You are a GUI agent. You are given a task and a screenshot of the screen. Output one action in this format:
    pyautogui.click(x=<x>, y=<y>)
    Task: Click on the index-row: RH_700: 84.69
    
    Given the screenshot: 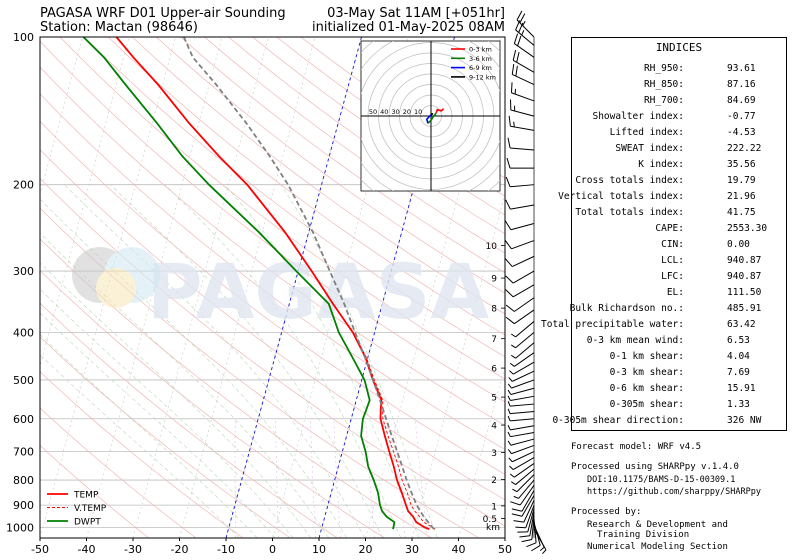 What is the action you would take?
    pyautogui.click(x=679, y=103)
    